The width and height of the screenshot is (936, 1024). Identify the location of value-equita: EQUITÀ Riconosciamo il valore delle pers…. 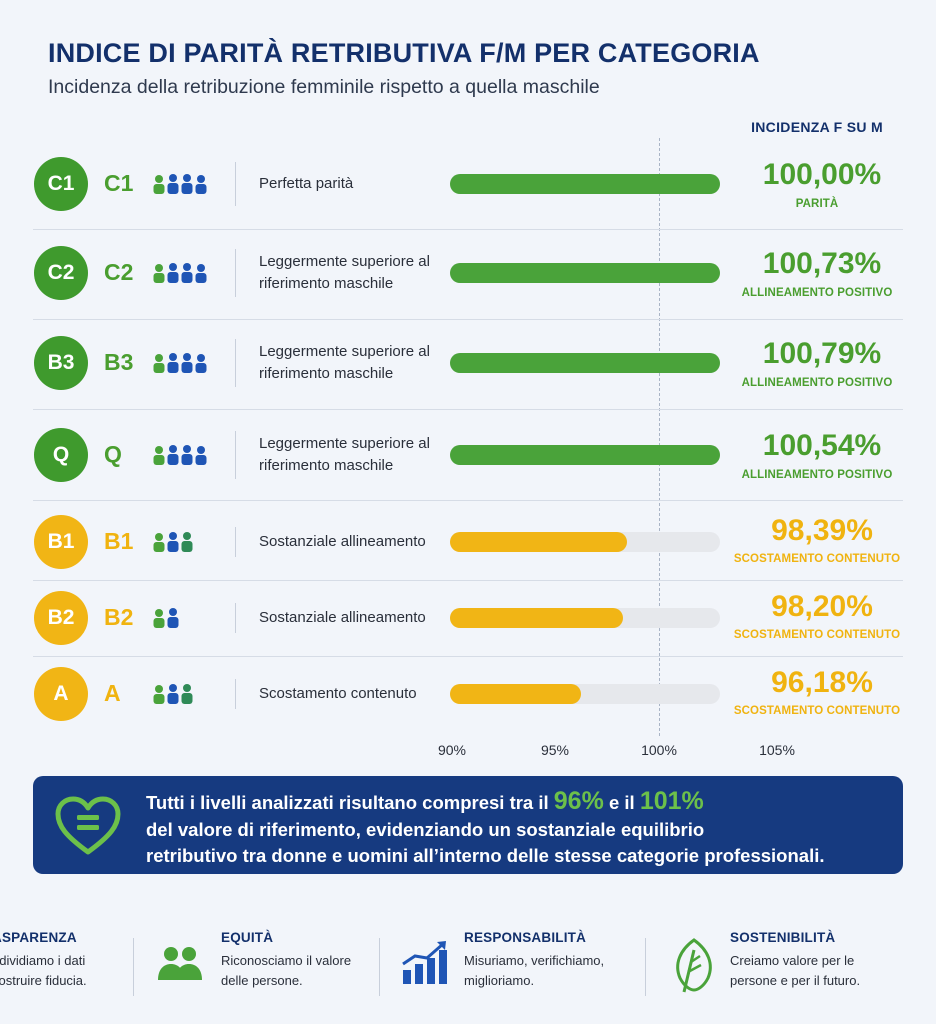
(286, 960).